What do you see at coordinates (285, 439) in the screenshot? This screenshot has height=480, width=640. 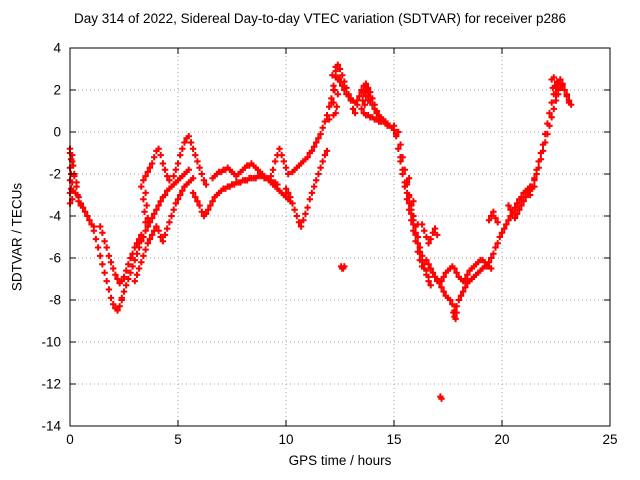 I see `svg-text: 10` at bounding box center [285, 439].